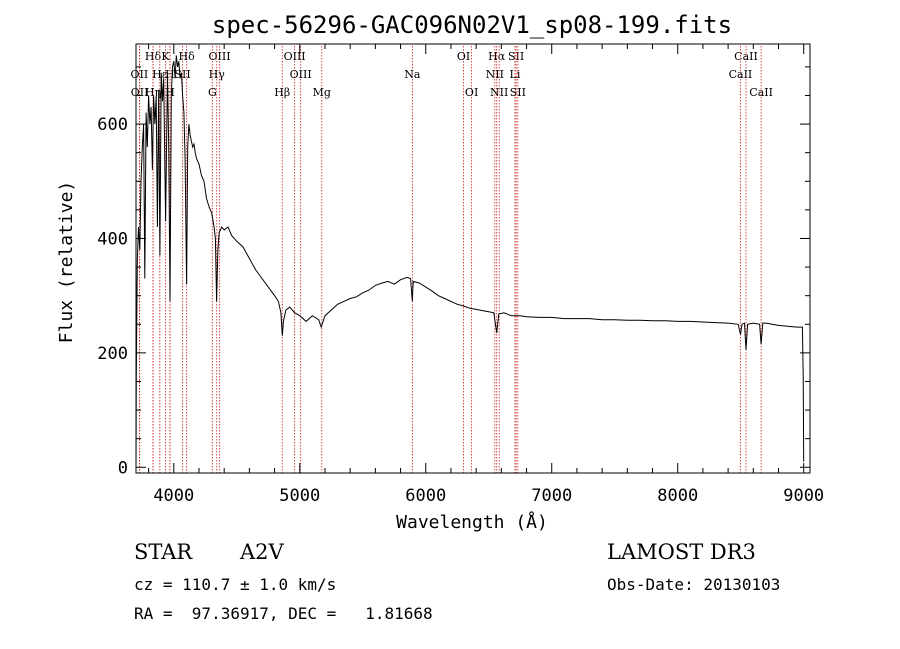 The width and height of the screenshot is (900, 649). What do you see at coordinates (112, 125) in the screenshot?
I see `y-tick-label: 600` at bounding box center [112, 125].